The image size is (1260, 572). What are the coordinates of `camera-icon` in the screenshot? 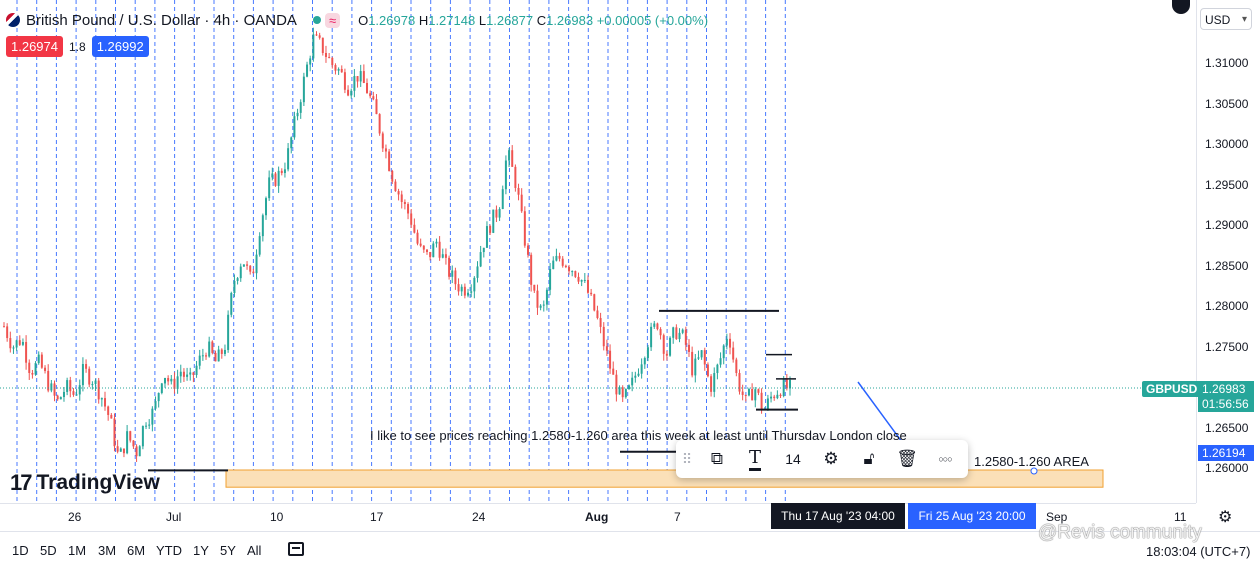 It's located at (1181, 7).